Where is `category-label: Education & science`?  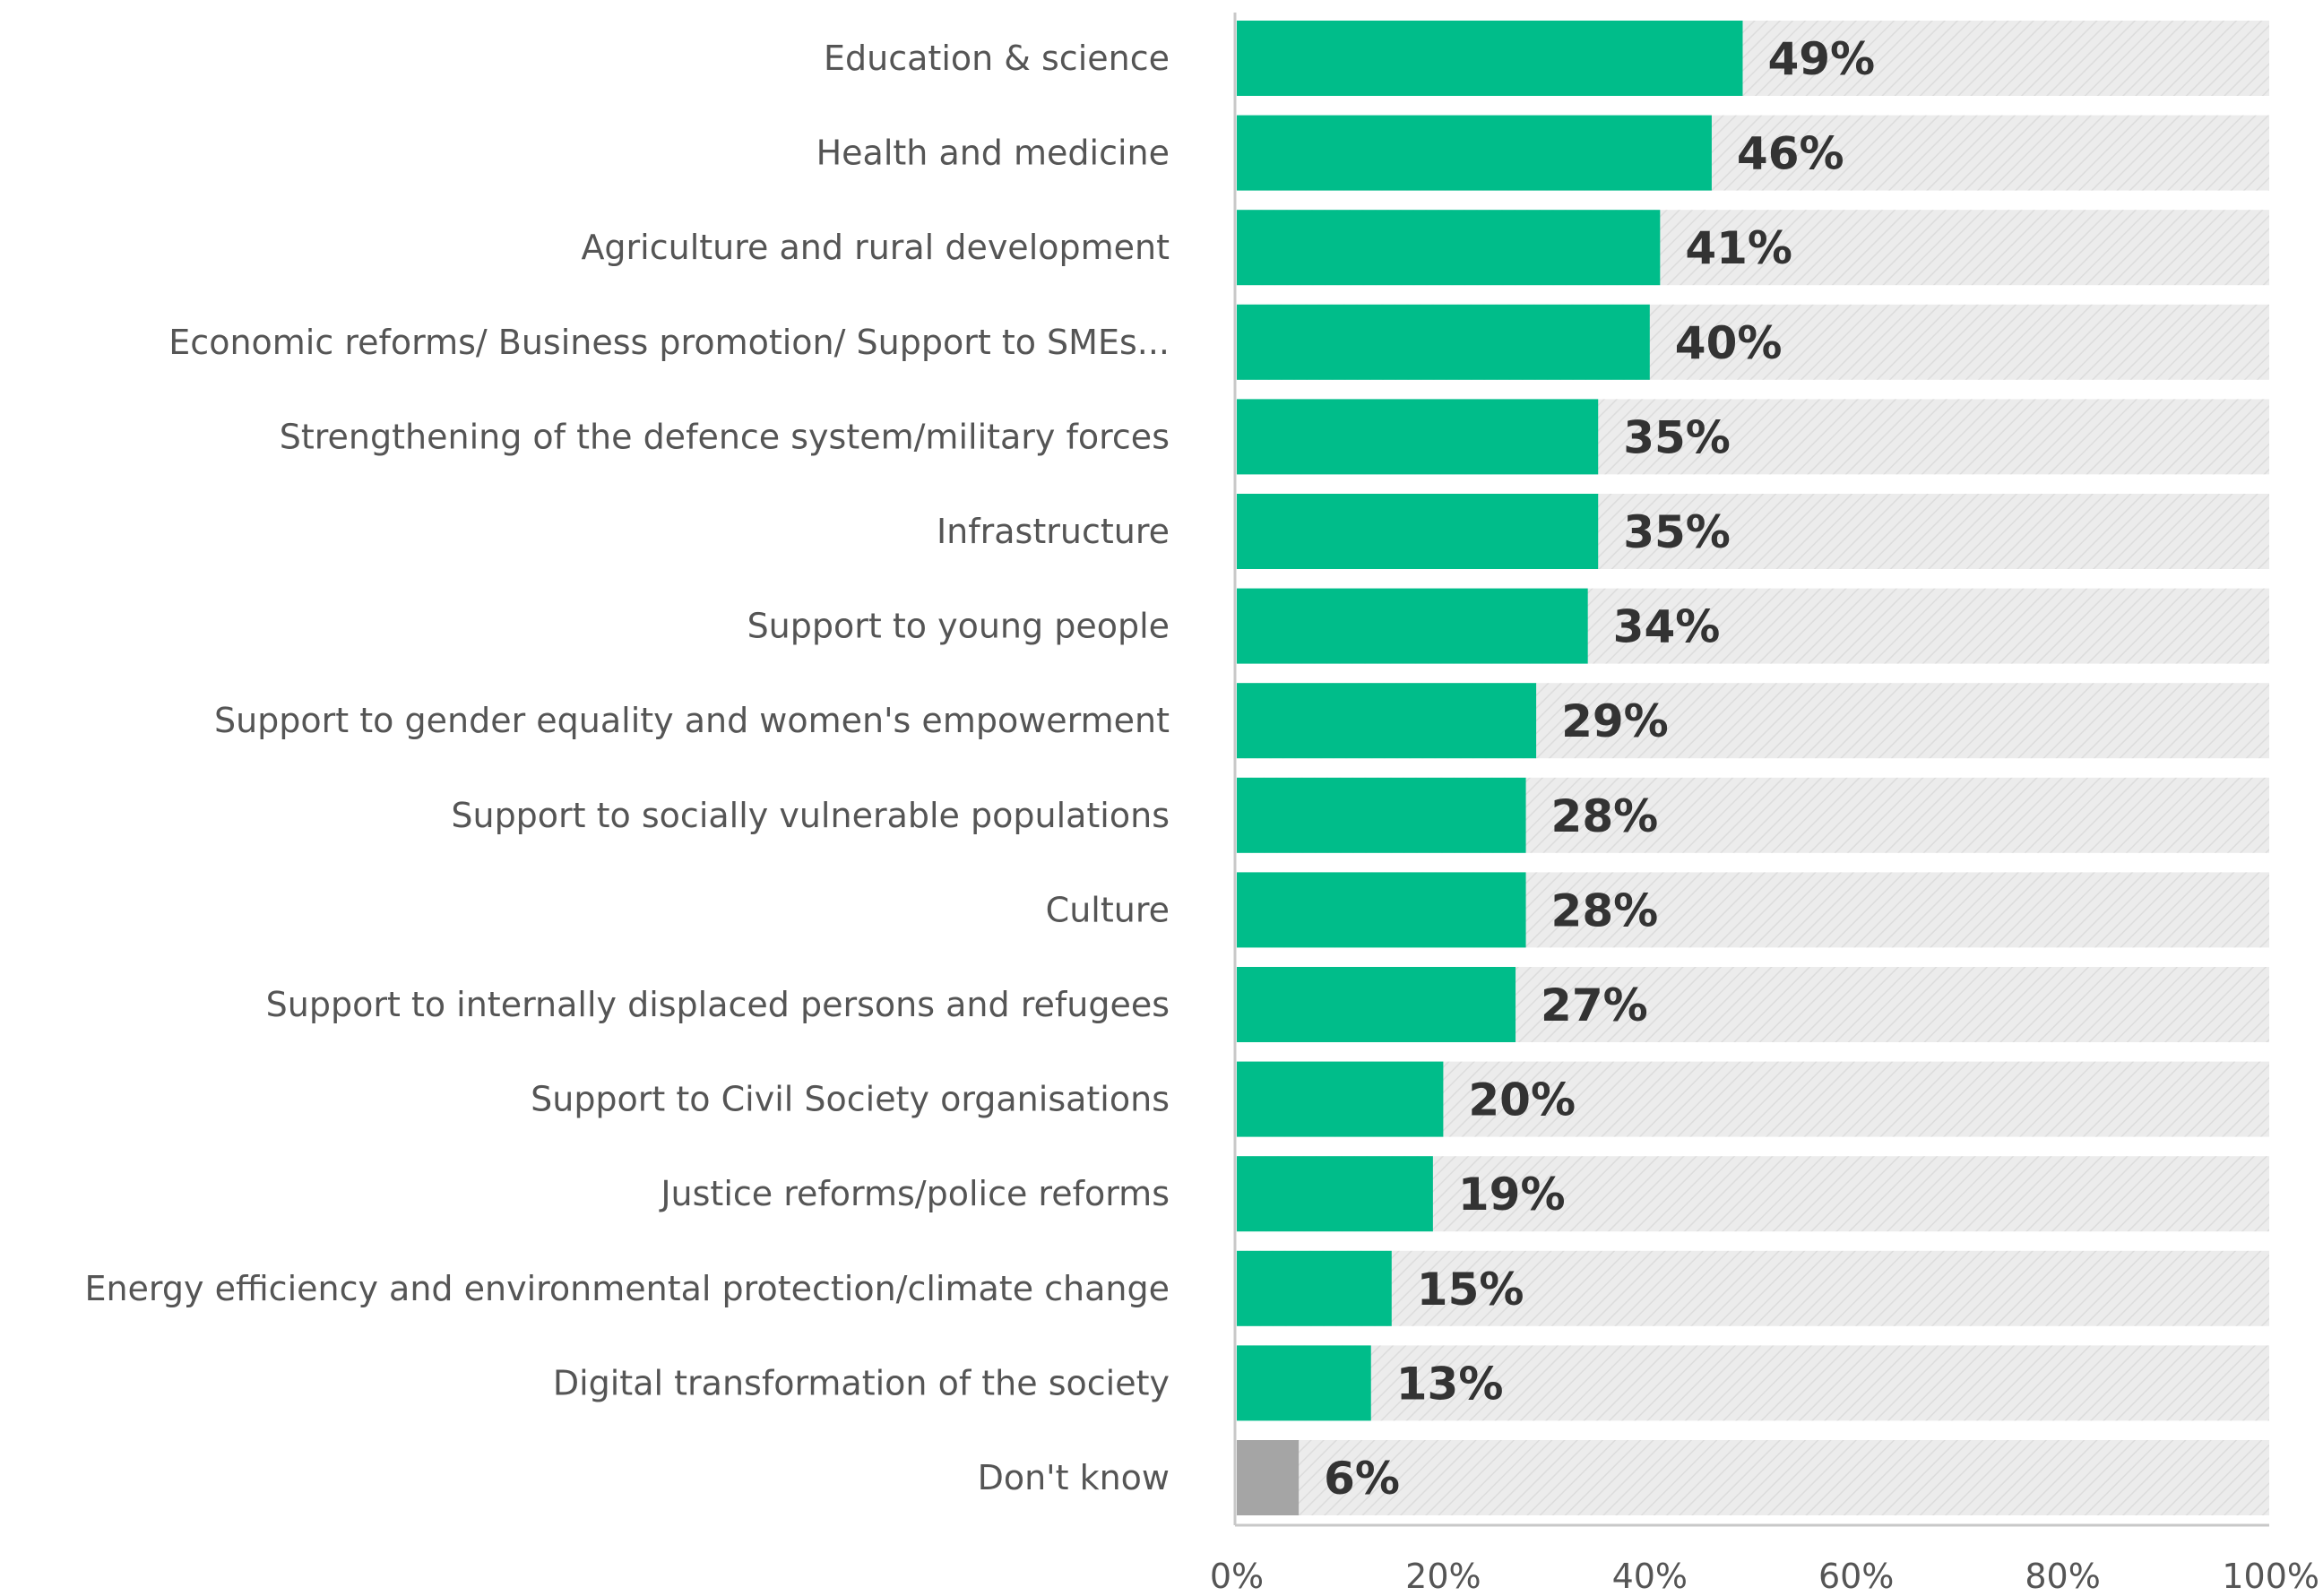 category-label: Education & science is located at coordinates (997, 58).